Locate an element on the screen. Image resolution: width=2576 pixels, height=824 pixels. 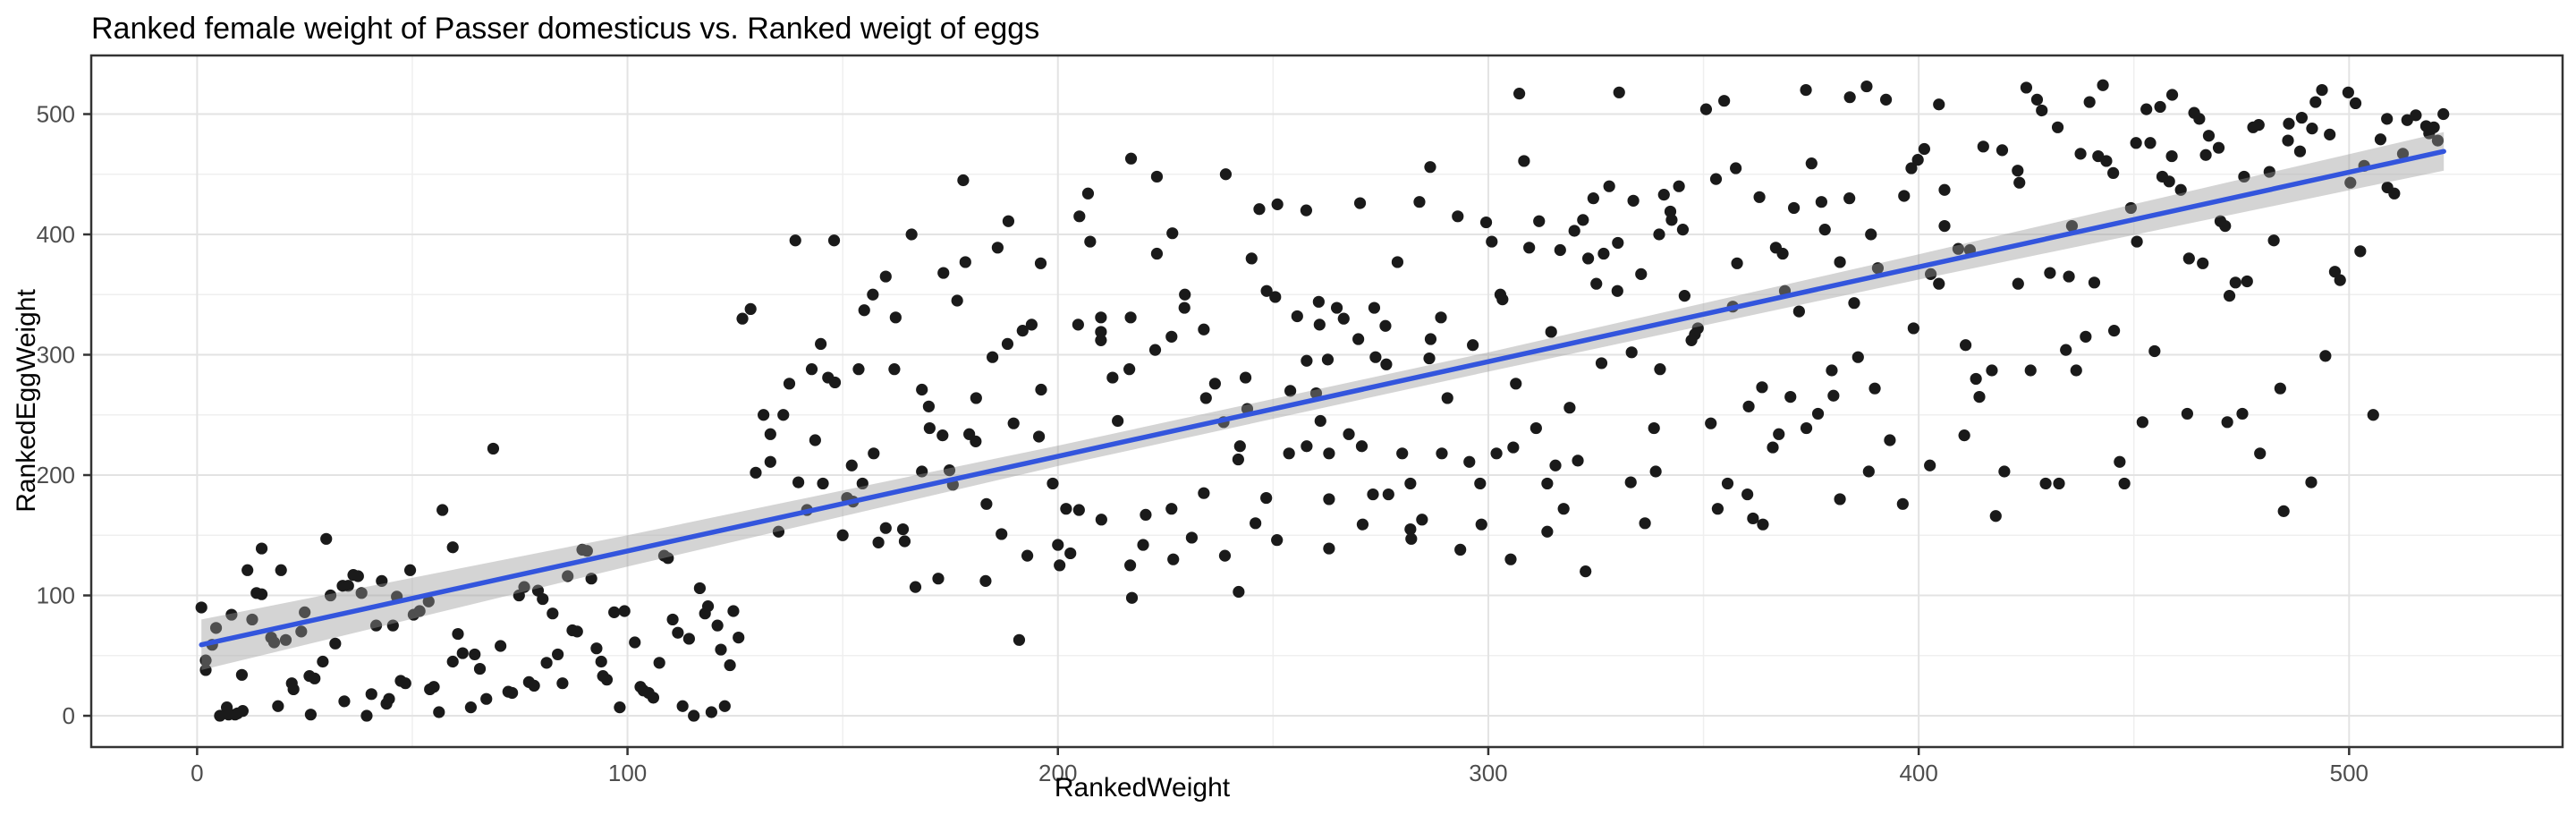
y-tick-label: 100 is located at coordinates (56, 595).